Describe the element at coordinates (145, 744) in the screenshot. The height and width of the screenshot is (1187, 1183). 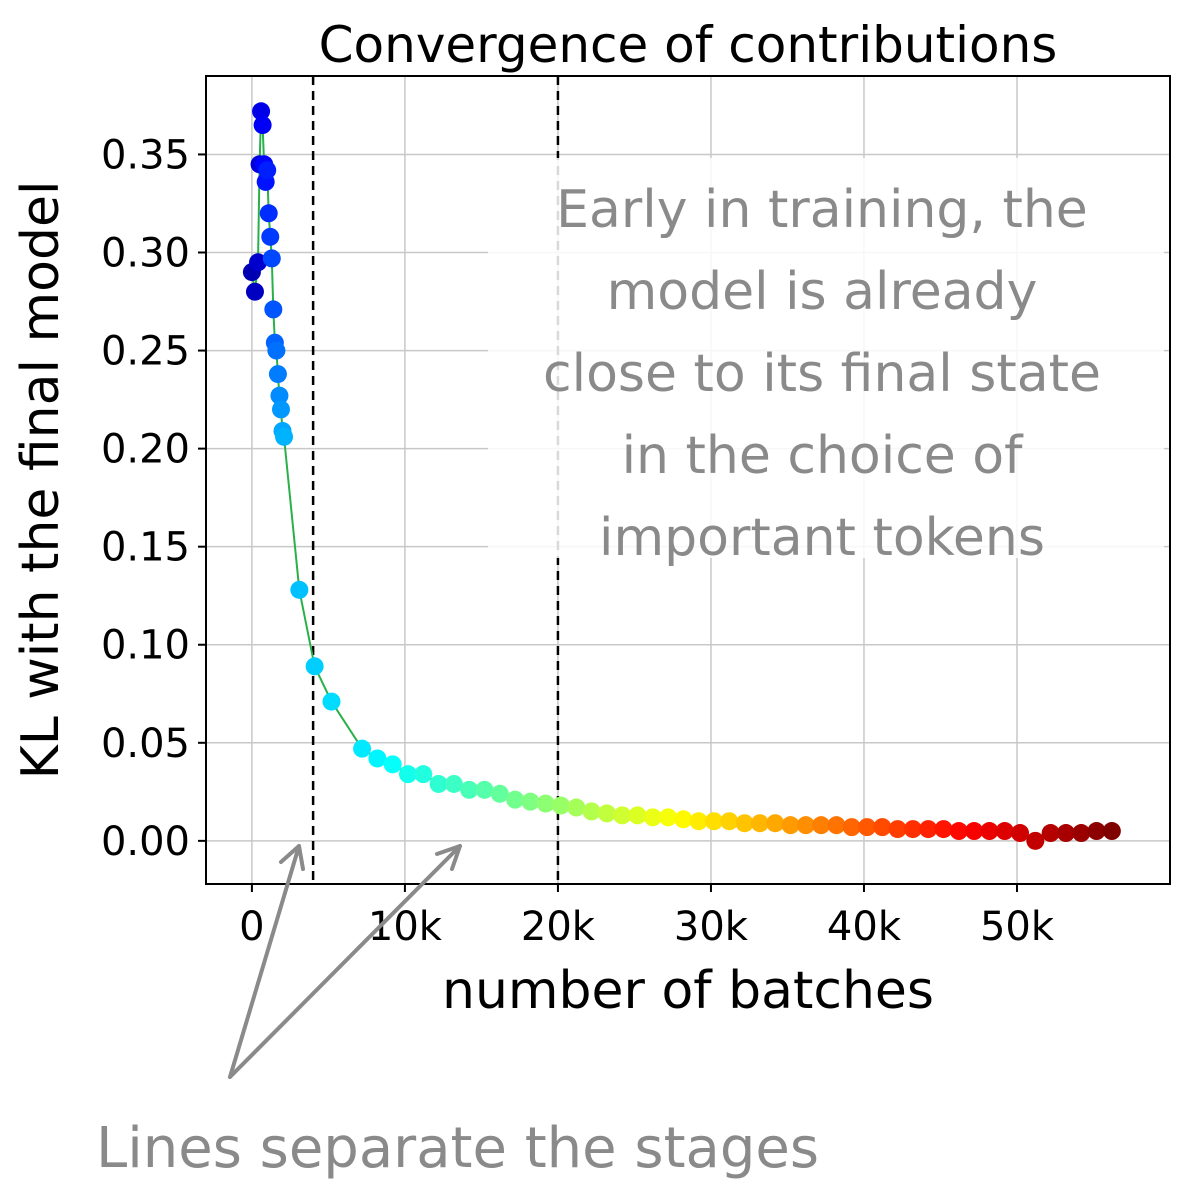
I see `y-tick-label: 0.05` at that location.